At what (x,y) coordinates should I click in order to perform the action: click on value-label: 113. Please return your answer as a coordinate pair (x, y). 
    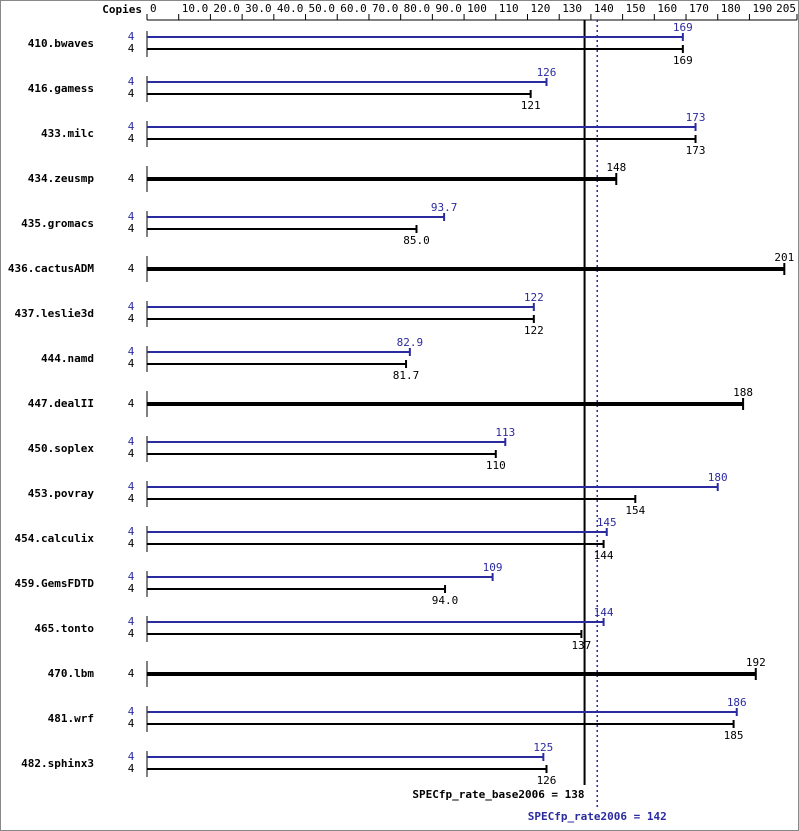
    Looking at the image, I should click on (505, 432).